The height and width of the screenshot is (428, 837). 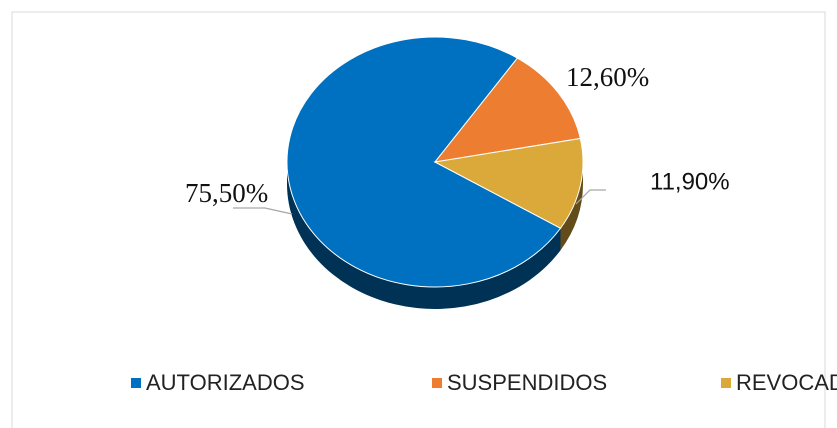 What do you see at coordinates (527, 382) in the screenshot?
I see `legend-label: SUSPENDIDOS` at bounding box center [527, 382].